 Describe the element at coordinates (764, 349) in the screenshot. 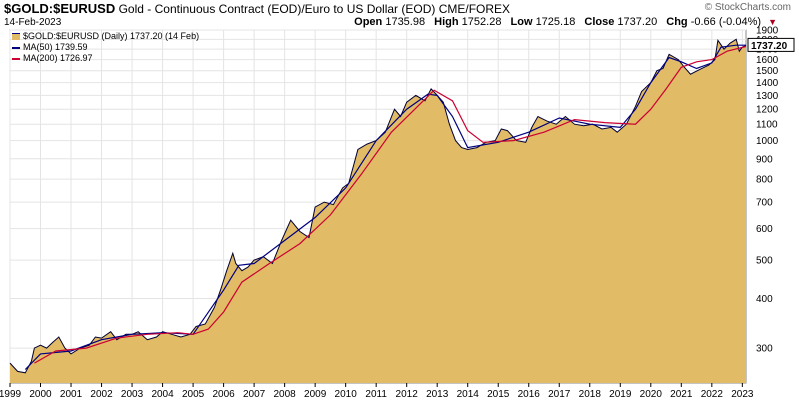

I see `y-tick-label: 300` at that location.